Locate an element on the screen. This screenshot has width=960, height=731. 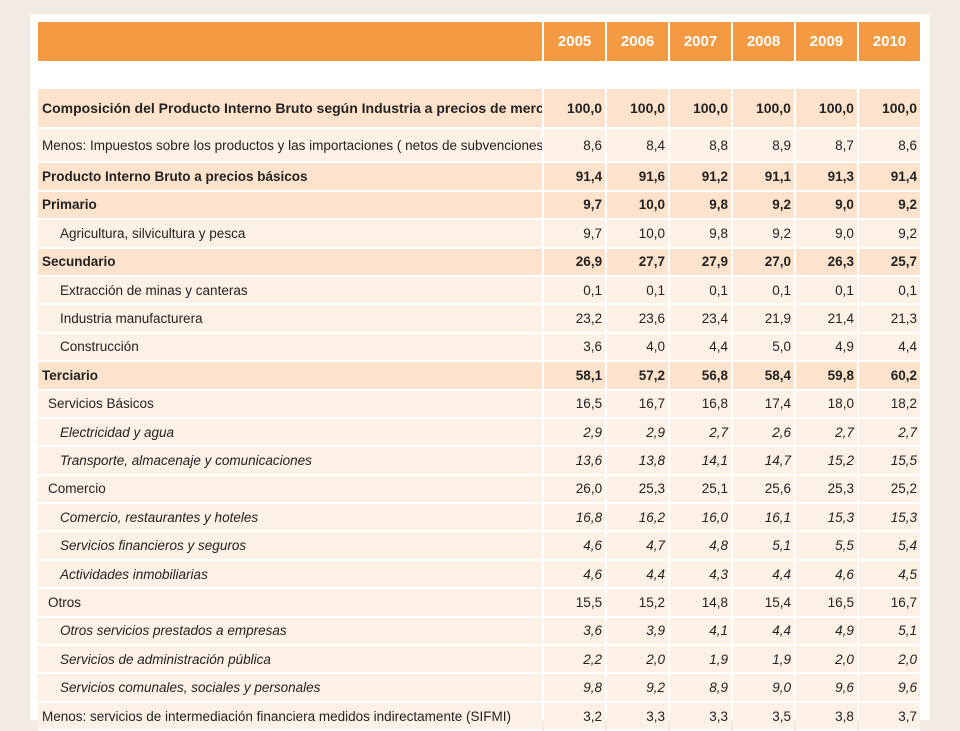
value-cell-2009: 4,9 is located at coordinates (826, 348).